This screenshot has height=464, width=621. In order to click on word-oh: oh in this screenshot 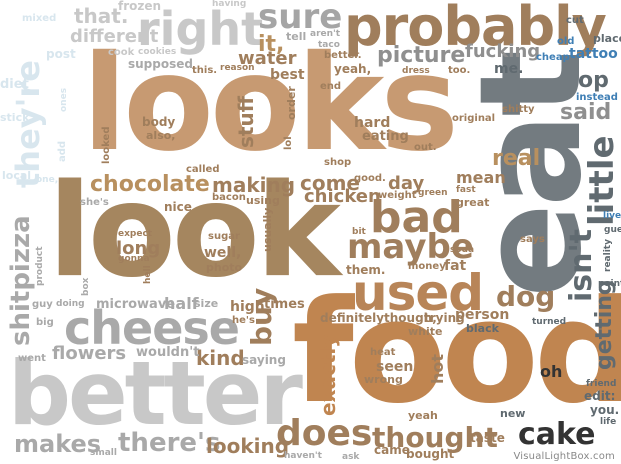, I will do `click(551, 371)`.